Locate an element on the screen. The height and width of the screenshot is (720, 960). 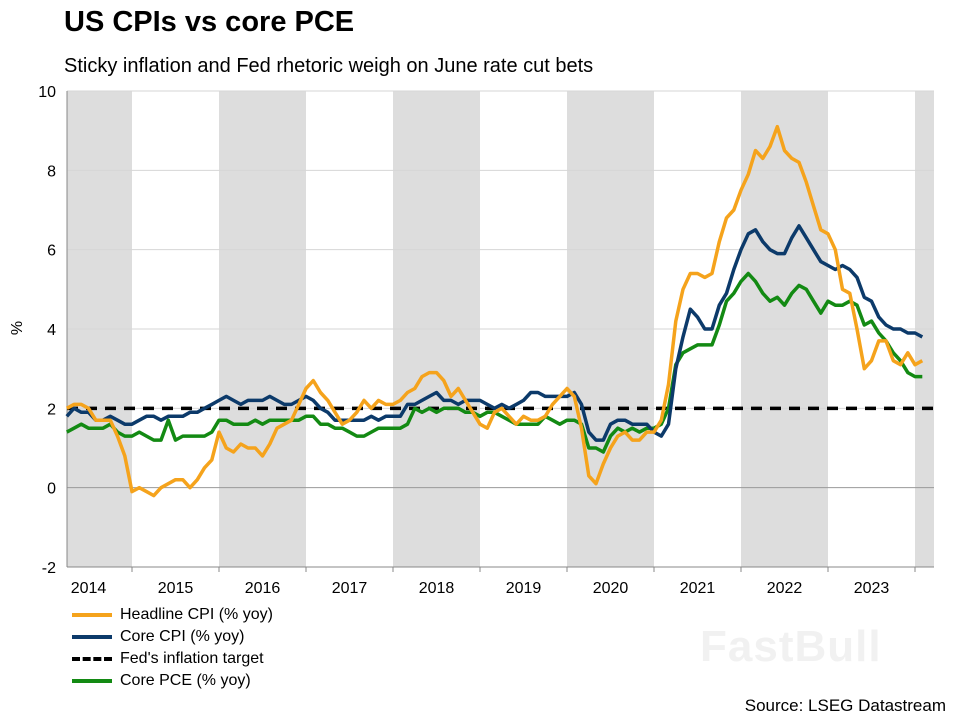
x-tick-label: 2023 is located at coordinates (872, 588).